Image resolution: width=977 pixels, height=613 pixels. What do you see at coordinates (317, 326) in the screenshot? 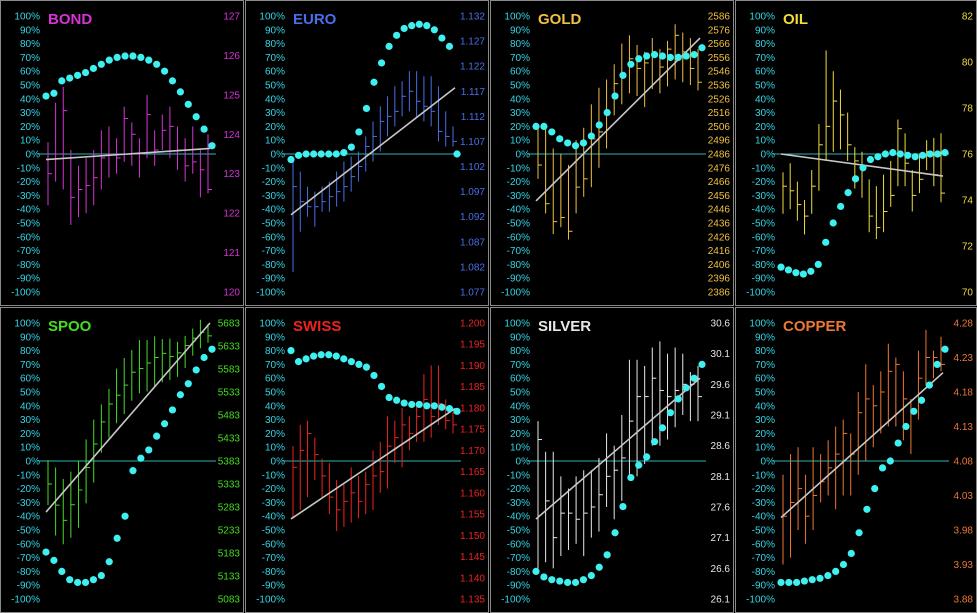
I see `panel-title: SWISS` at bounding box center [317, 326].